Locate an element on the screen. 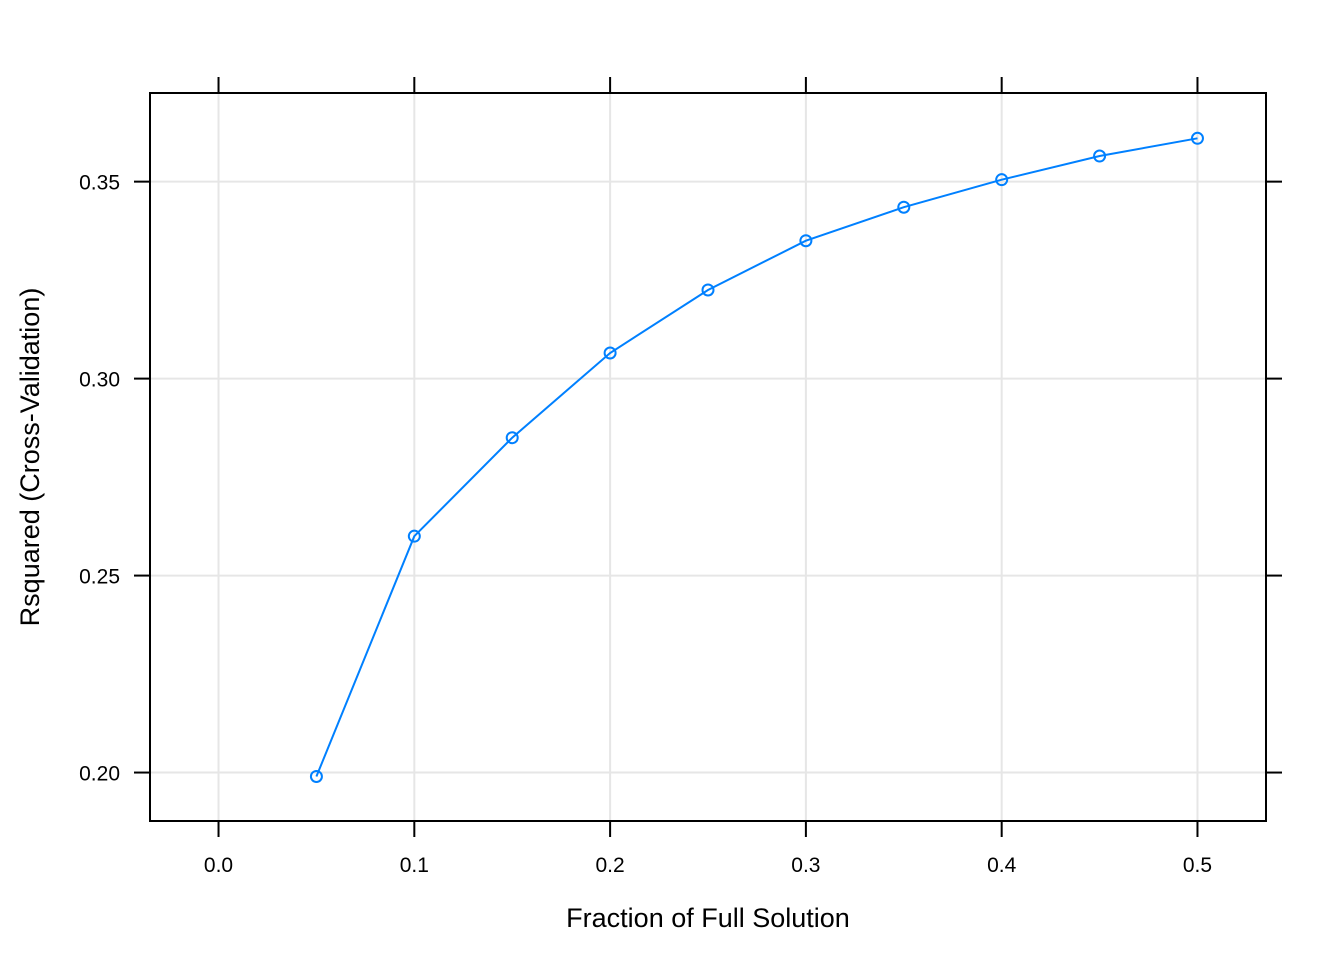 This screenshot has width=1344, height=960. y-tick-label: 0.25 is located at coordinates (99, 577).